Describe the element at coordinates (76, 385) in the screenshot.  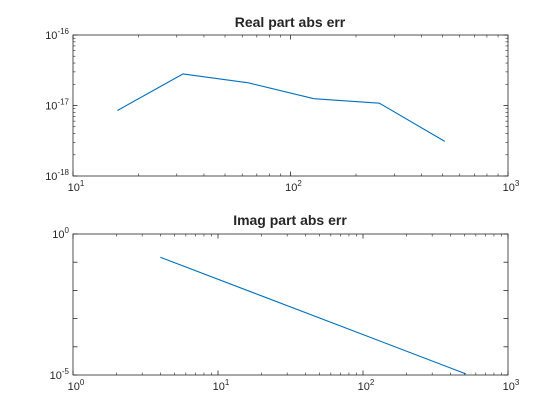
I see `x-tick-label: 10⁰` at that location.